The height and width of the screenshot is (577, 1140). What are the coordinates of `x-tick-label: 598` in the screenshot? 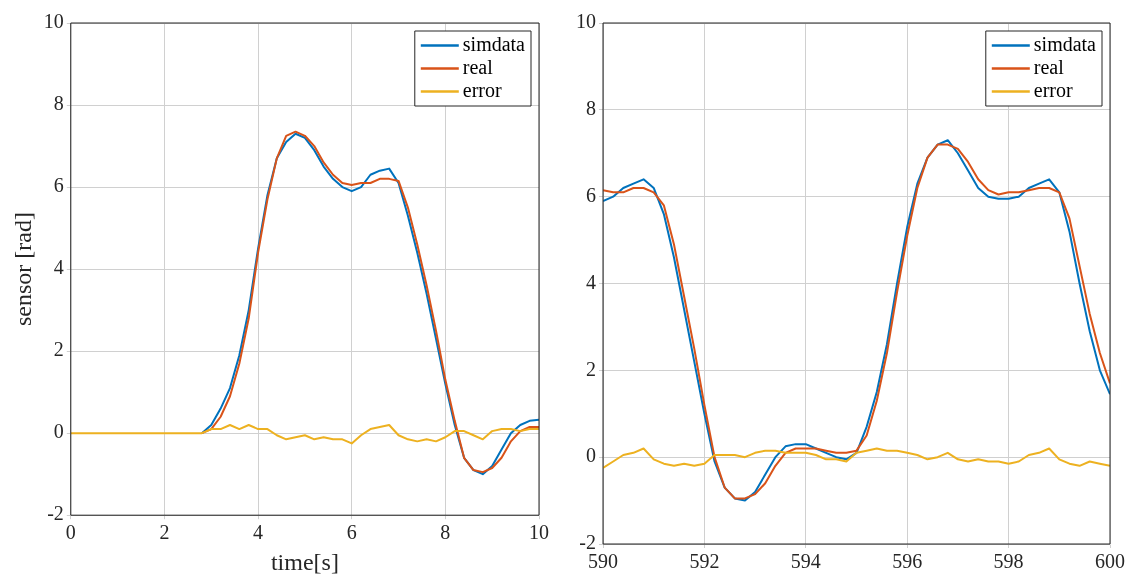 It's located at (1008, 561).